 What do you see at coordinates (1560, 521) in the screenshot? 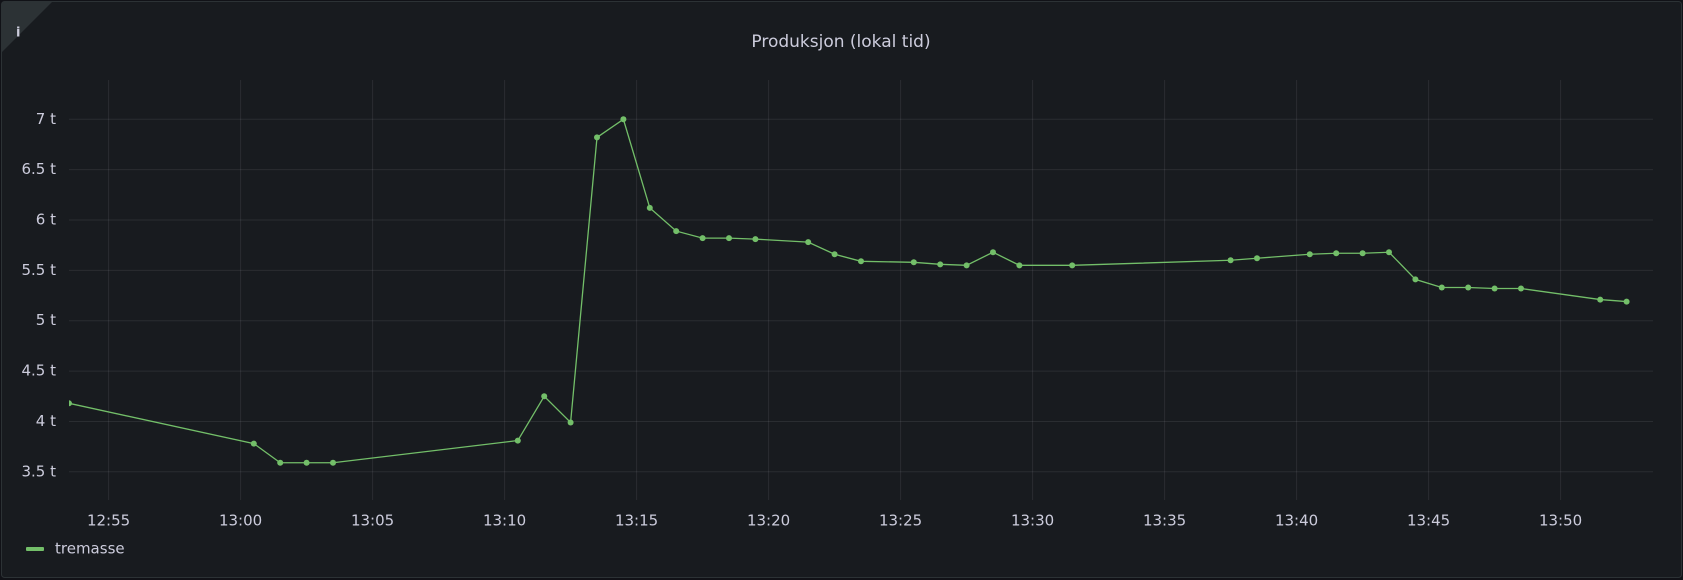
I see `x-tick-label: 13:50` at bounding box center [1560, 521].